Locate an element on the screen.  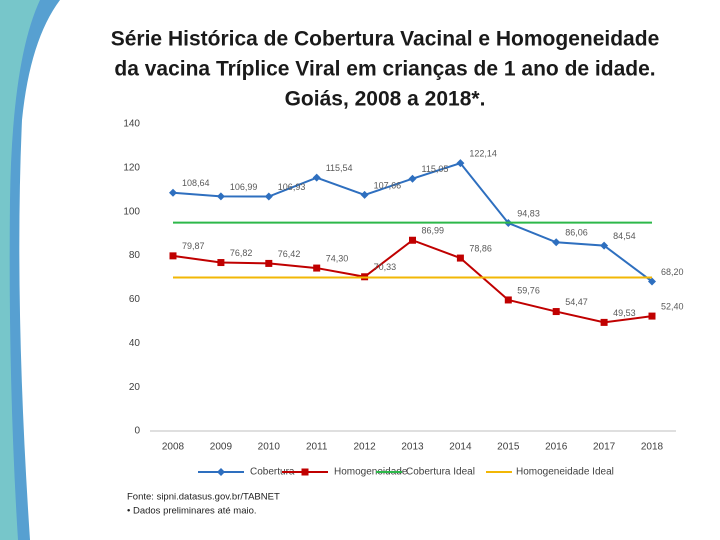
data-label: 49,53 is located at coordinates (624, 313).